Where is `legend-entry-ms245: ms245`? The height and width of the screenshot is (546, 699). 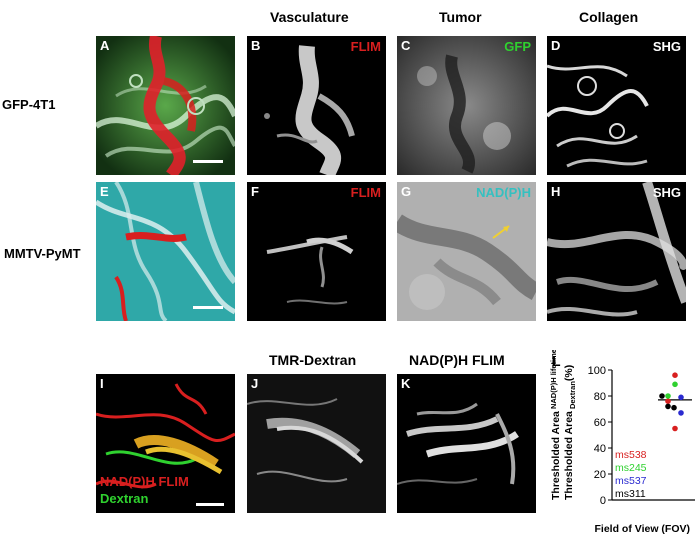
legend-entry-ms245: ms245 is located at coordinates (631, 468).